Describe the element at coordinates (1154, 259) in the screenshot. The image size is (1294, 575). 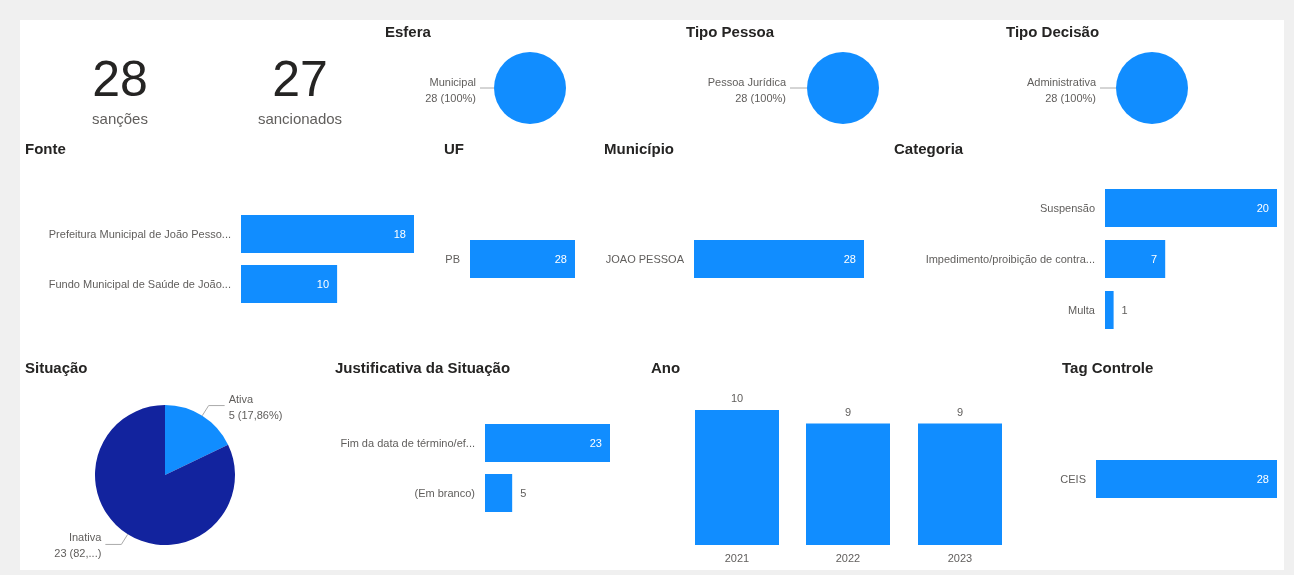
I see `data-label: 7` at that location.